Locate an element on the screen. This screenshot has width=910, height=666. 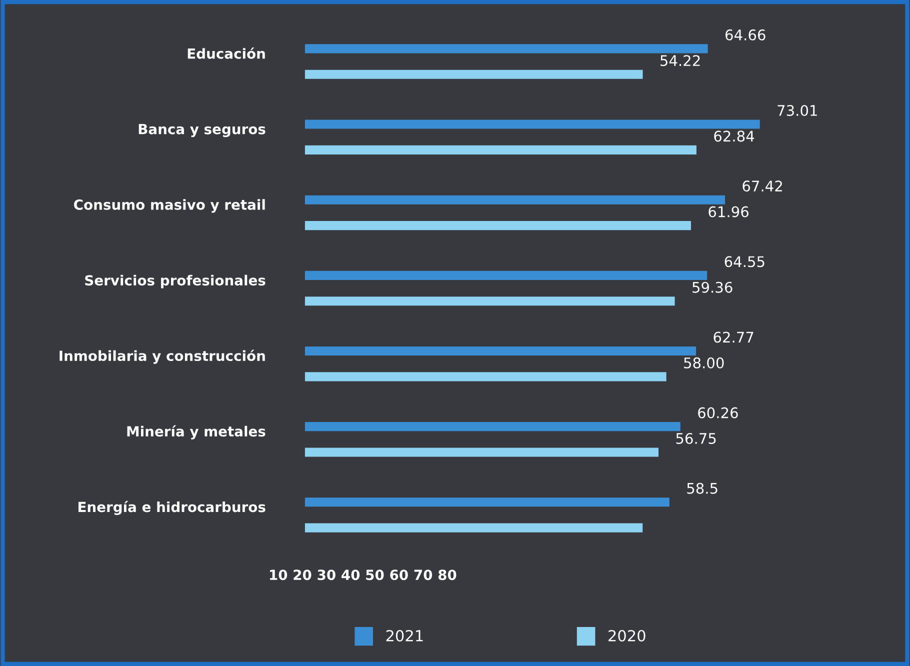
data-label: 61.96 is located at coordinates (728, 212).